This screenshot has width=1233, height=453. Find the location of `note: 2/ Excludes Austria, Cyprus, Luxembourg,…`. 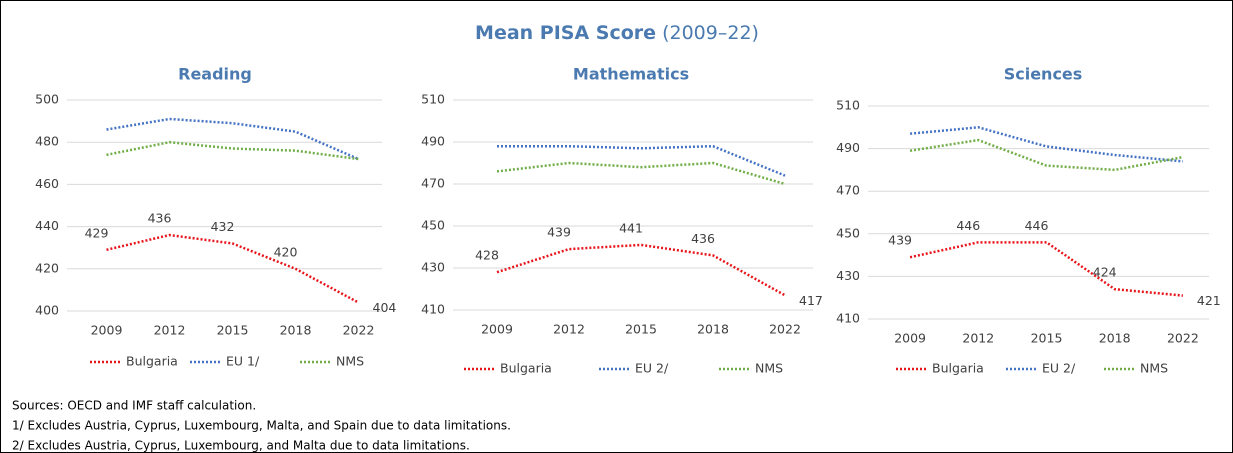

note: 2/ Excludes Austria, Cyprus, Luxembourg,… is located at coordinates (241, 446).